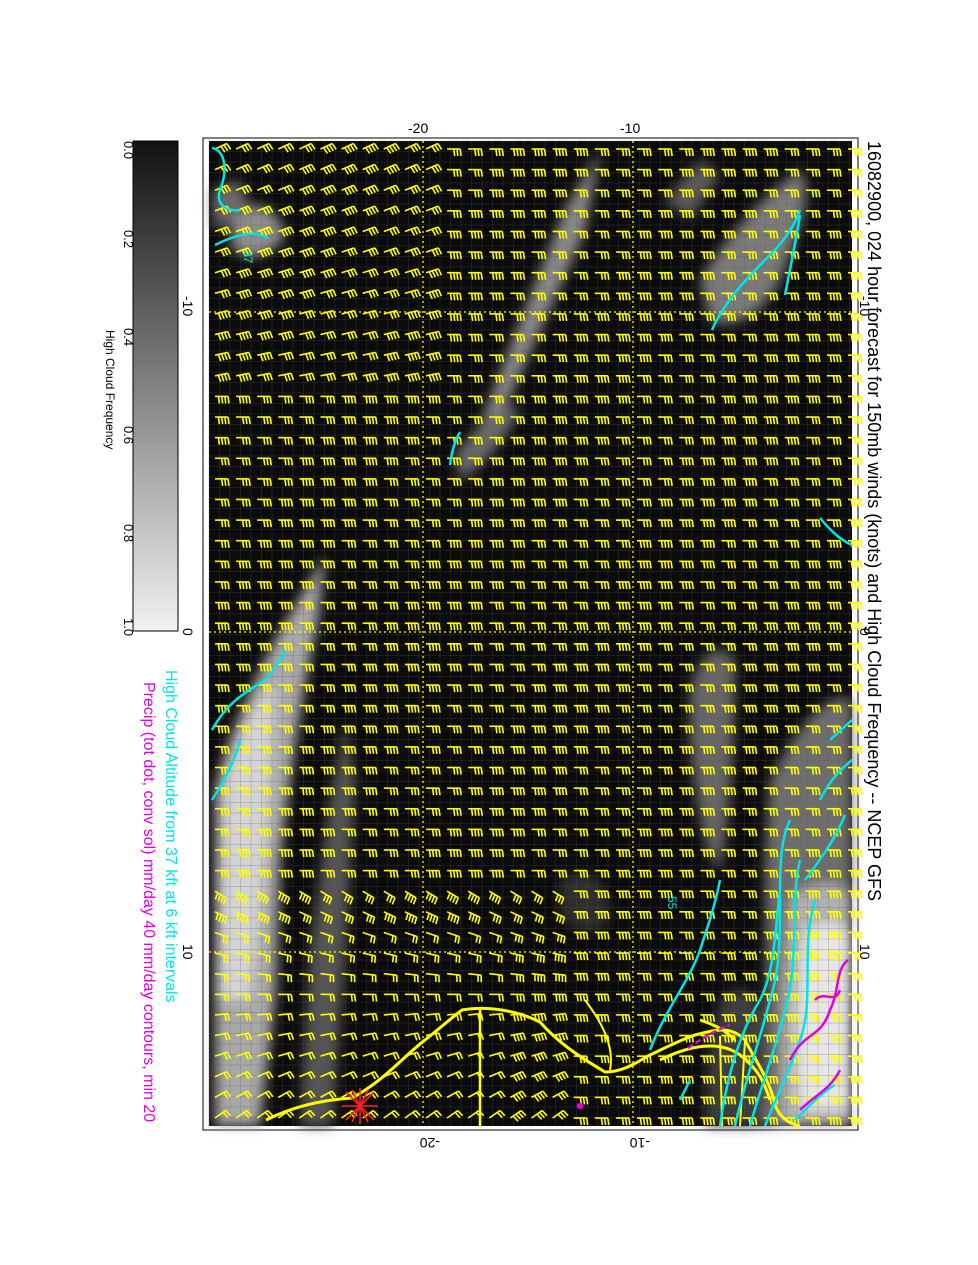 Image resolution: width=978 pixels, height=1265 pixels. Describe the element at coordinates (672, 903) in the screenshot. I see `contour-label-55: 55` at that location.